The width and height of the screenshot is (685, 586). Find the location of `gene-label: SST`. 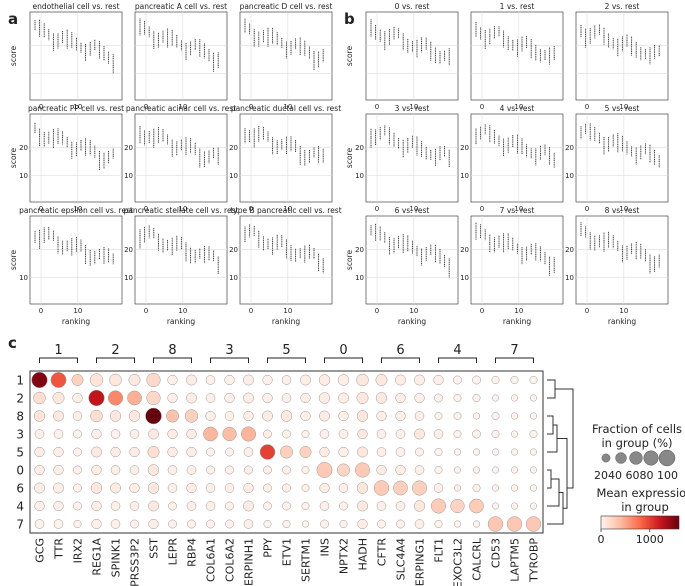

gene-label: SST is located at coordinates (154, 548).